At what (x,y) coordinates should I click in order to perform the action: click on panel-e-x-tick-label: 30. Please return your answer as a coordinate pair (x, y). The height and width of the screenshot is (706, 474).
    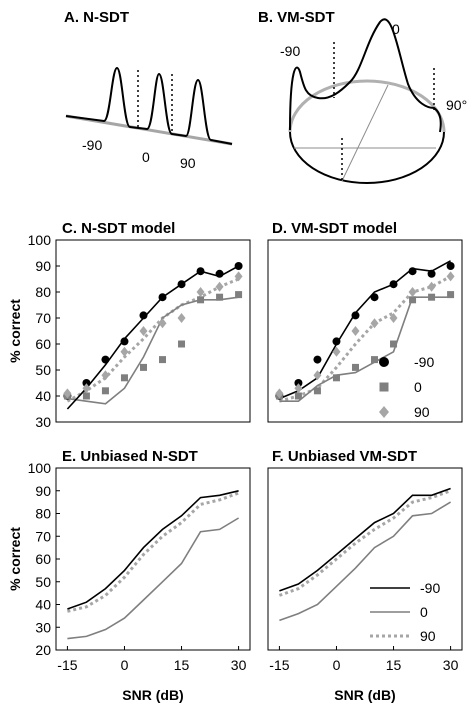
    Looking at the image, I should click on (239, 665).